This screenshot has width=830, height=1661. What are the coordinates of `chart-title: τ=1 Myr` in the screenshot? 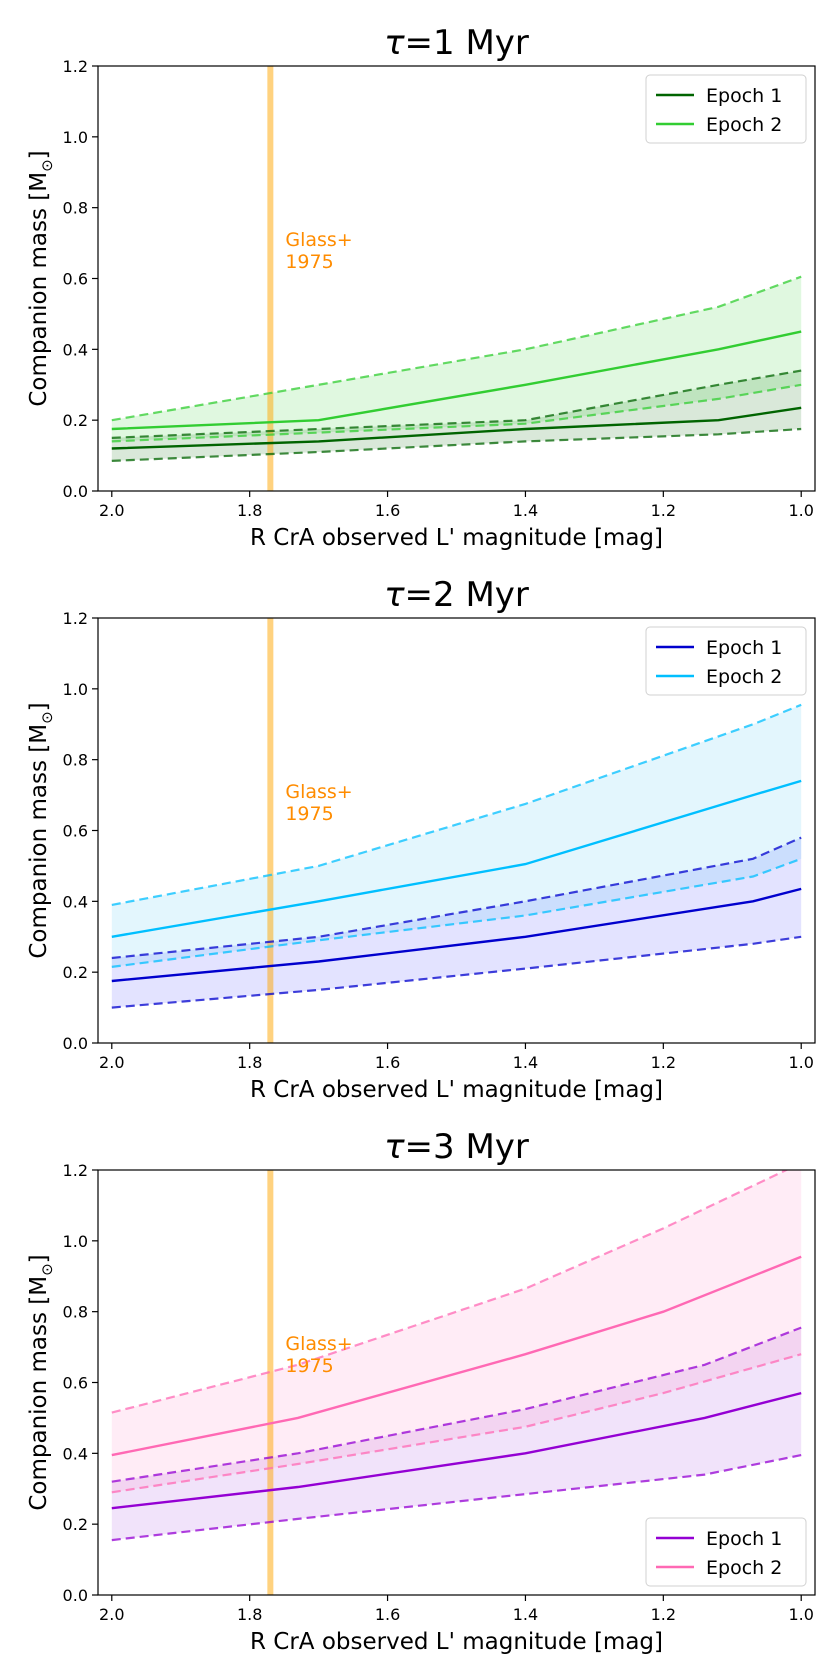 It's located at (456, 43).